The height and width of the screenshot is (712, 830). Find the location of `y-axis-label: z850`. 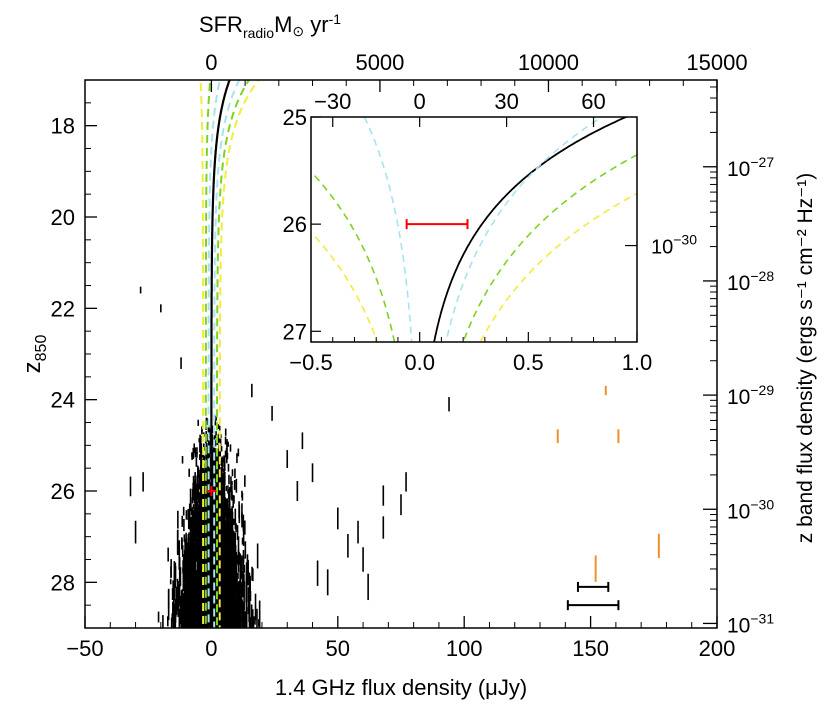

y-axis-label: z850 is located at coordinates (34, 354).